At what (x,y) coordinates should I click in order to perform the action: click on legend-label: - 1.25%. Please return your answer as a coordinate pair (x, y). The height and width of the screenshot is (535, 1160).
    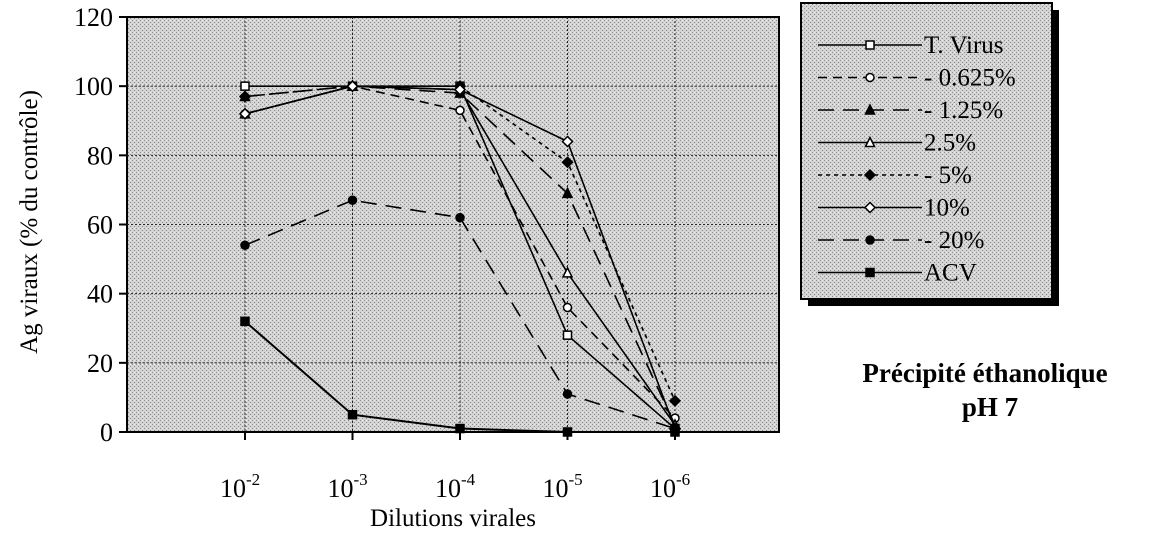
    Looking at the image, I should click on (963, 110).